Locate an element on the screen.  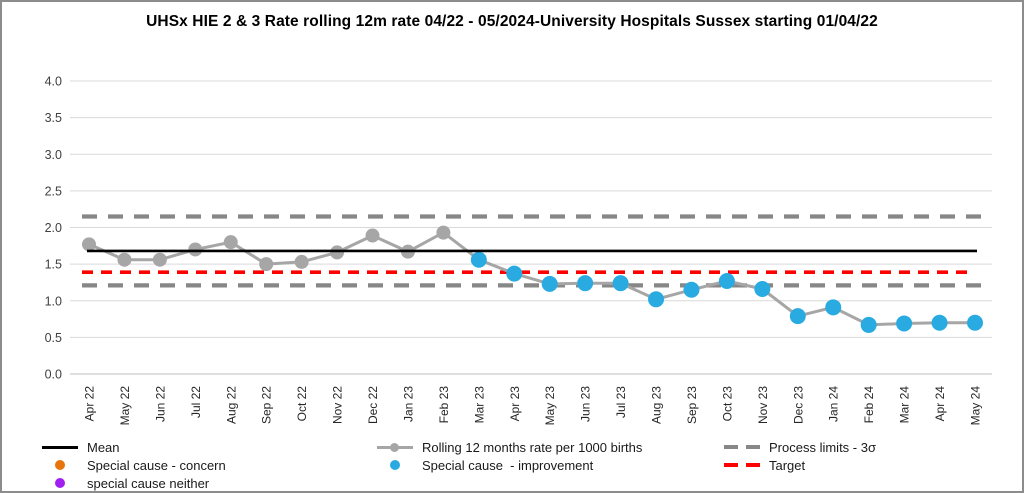
y-tick-label: 0.5 is located at coordinates (53, 338).